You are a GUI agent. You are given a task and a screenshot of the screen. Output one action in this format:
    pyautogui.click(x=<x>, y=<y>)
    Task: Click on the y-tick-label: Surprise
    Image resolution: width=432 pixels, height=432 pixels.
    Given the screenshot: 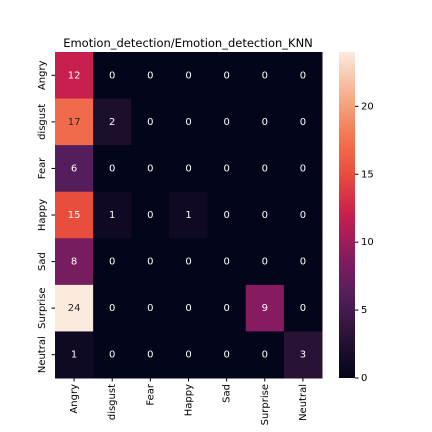 What is the action you would take?
    pyautogui.click(x=42, y=307)
    